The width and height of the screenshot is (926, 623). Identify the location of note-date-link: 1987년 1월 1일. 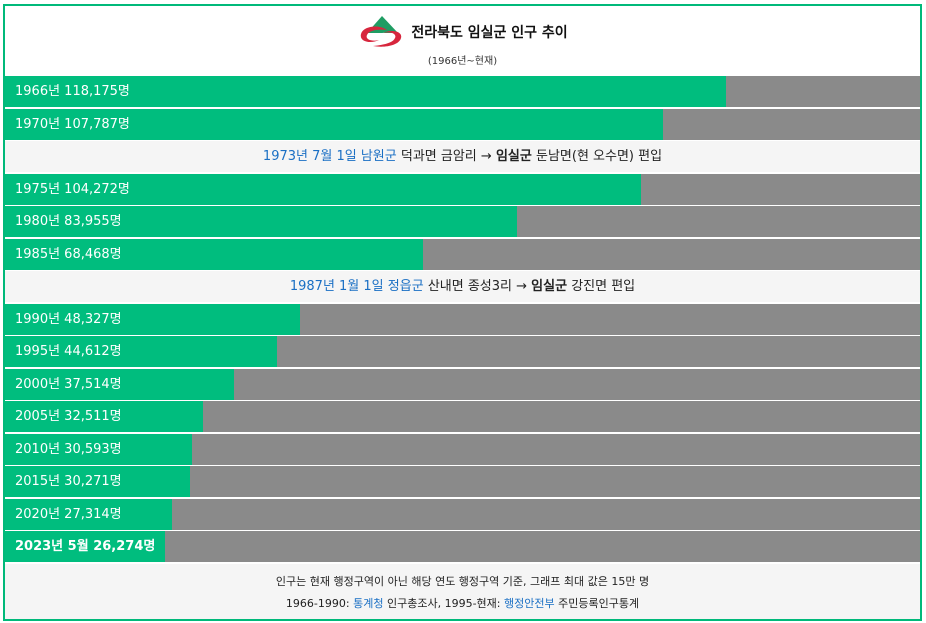
(336, 286).